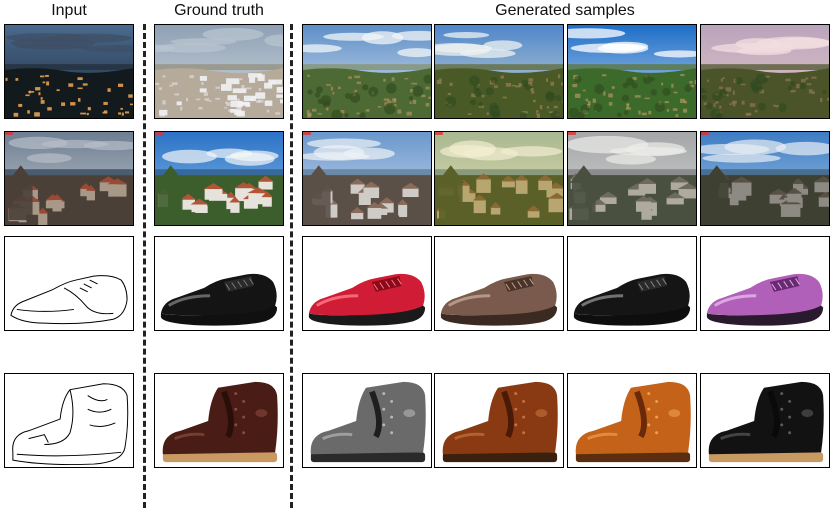 Image resolution: width=834 pixels, height=510 pixels. I want to click on boot-ground-truth-image, so click(219, 420).